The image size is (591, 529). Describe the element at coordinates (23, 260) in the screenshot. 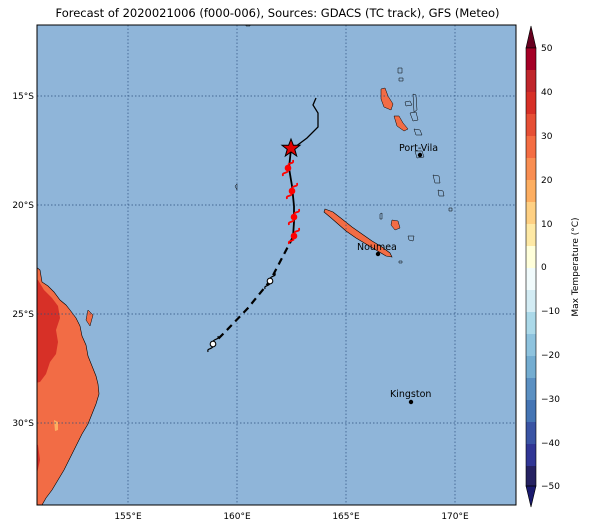

I see `latitude-labels: 15°S 20°S 25°S 30°S` at that location.